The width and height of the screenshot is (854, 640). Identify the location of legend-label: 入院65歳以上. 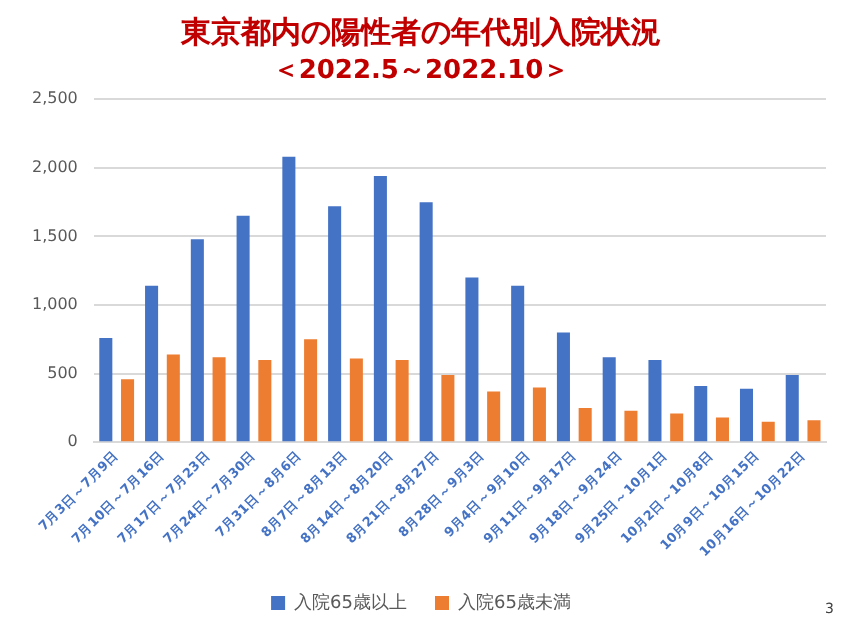
(350, 602).